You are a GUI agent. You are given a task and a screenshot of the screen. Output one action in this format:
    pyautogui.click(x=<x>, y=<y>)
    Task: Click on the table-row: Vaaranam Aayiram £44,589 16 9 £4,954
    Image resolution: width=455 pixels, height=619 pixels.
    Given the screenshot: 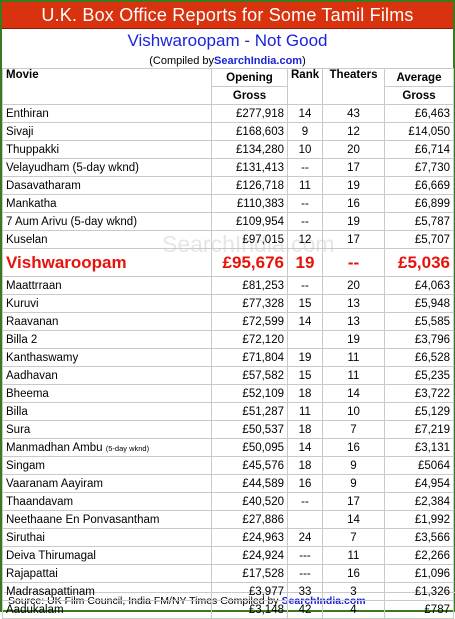 What is the action you would take?
    pyautogui.click(x=228, y=483)
    